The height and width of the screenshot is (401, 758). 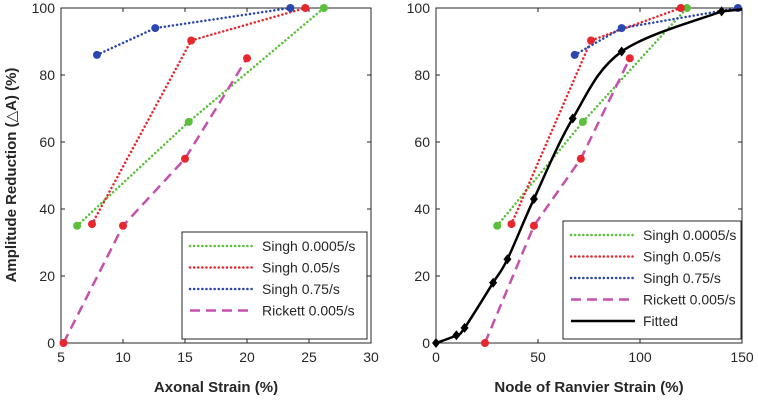 I want to click on chart-right-y-tick-label: 60, so click(x=422, y=142).